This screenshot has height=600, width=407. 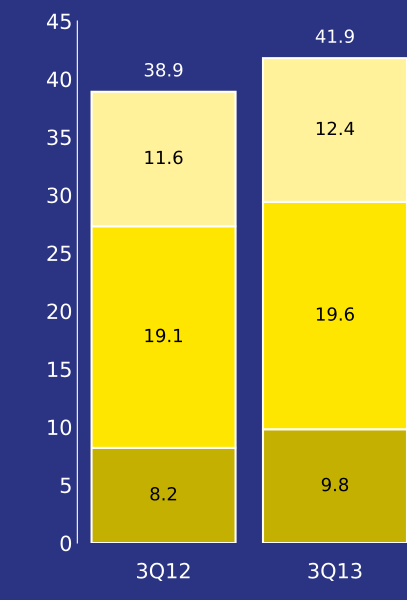 What do you see at coordinates (60, 427) in the screenshot?
I see `y-tick-label: 10` at bounding box center [60, 427].